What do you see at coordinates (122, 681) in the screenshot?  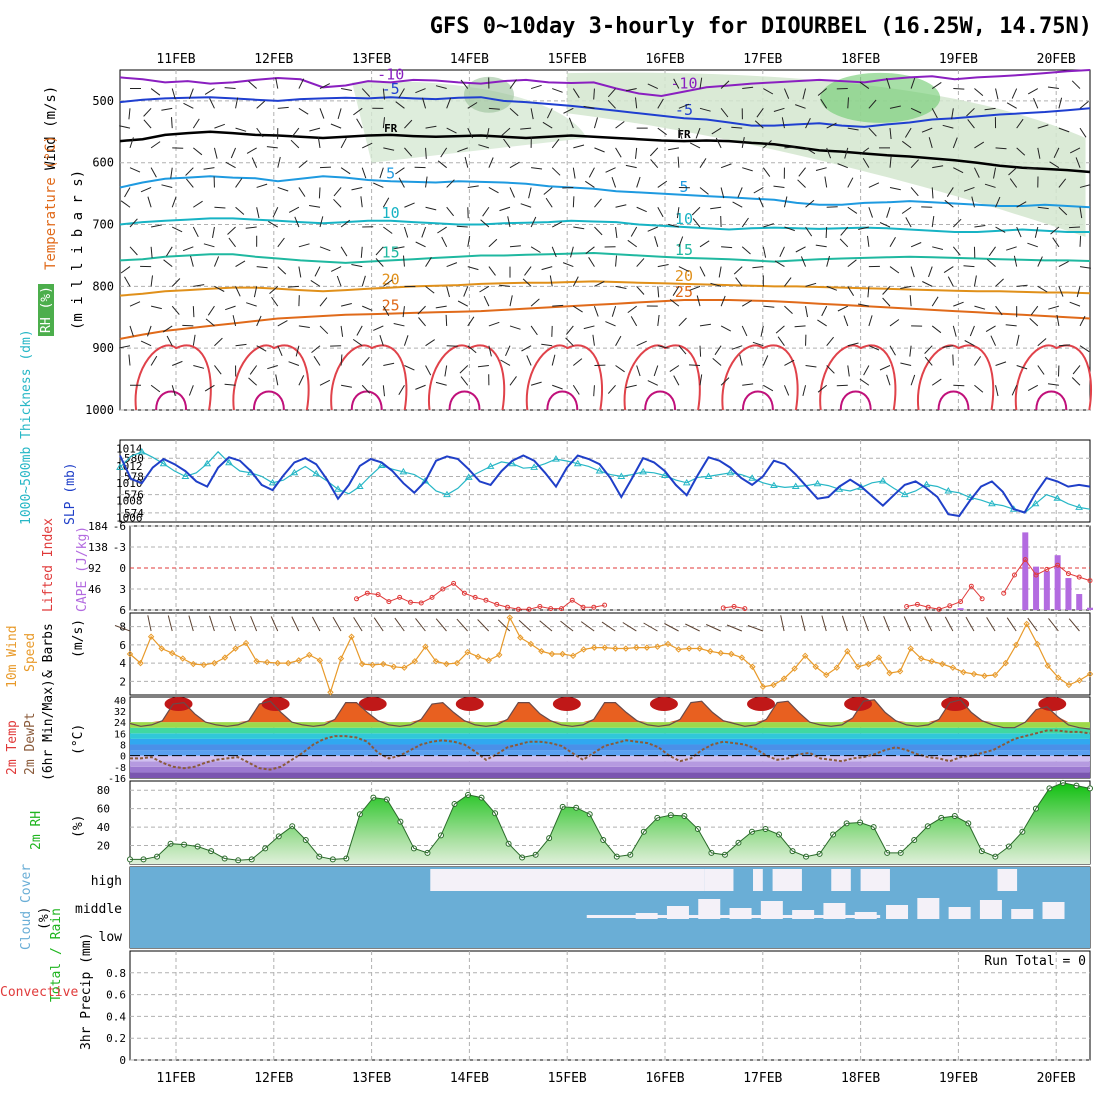 I see `wind-tick-label: 2` at bounding box center [122, 681].